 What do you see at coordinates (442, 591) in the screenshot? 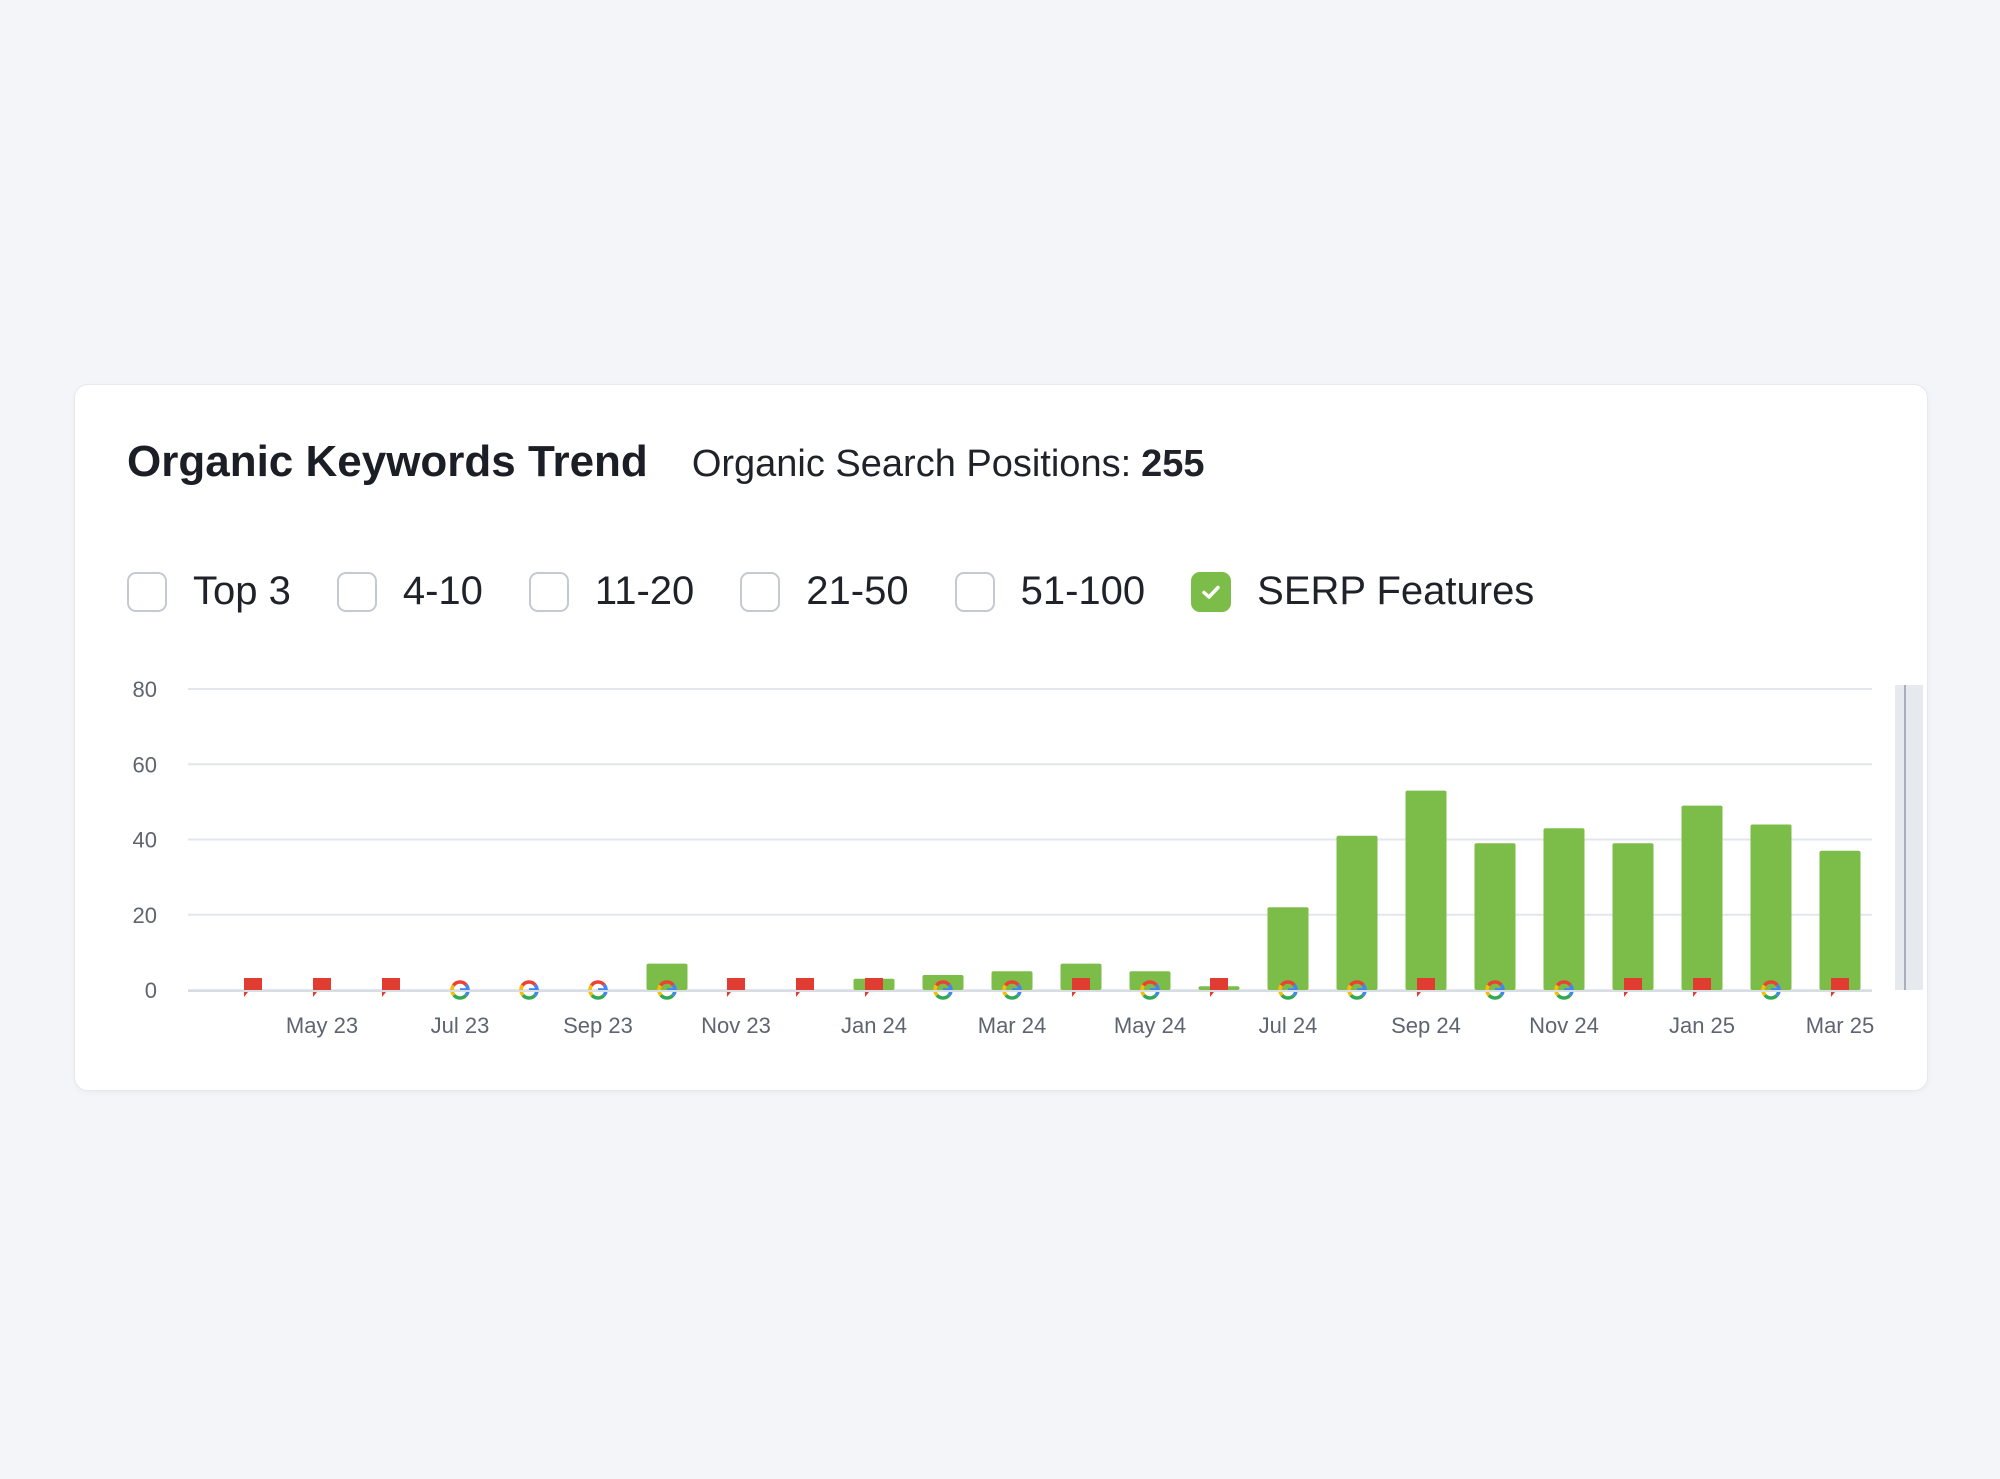
I see `filter-label: 4-10` at bounding box center [442, 591].